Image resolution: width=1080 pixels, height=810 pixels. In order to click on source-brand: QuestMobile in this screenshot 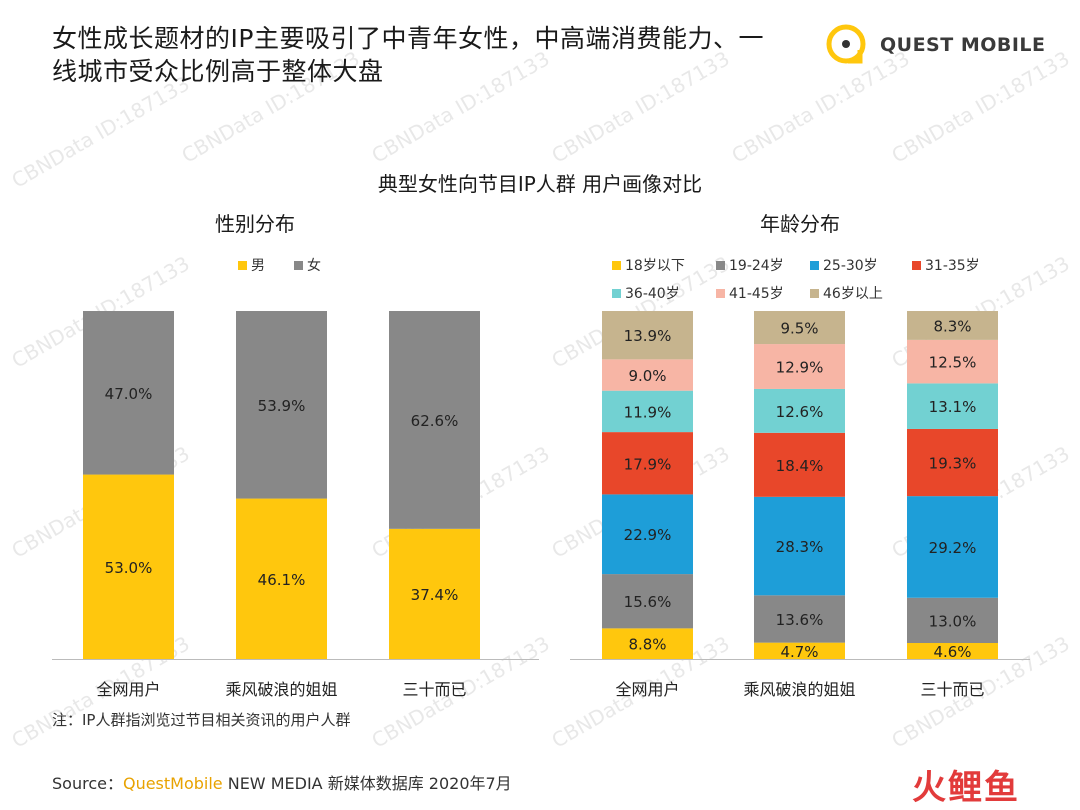, I will do `click(172, 783)`.